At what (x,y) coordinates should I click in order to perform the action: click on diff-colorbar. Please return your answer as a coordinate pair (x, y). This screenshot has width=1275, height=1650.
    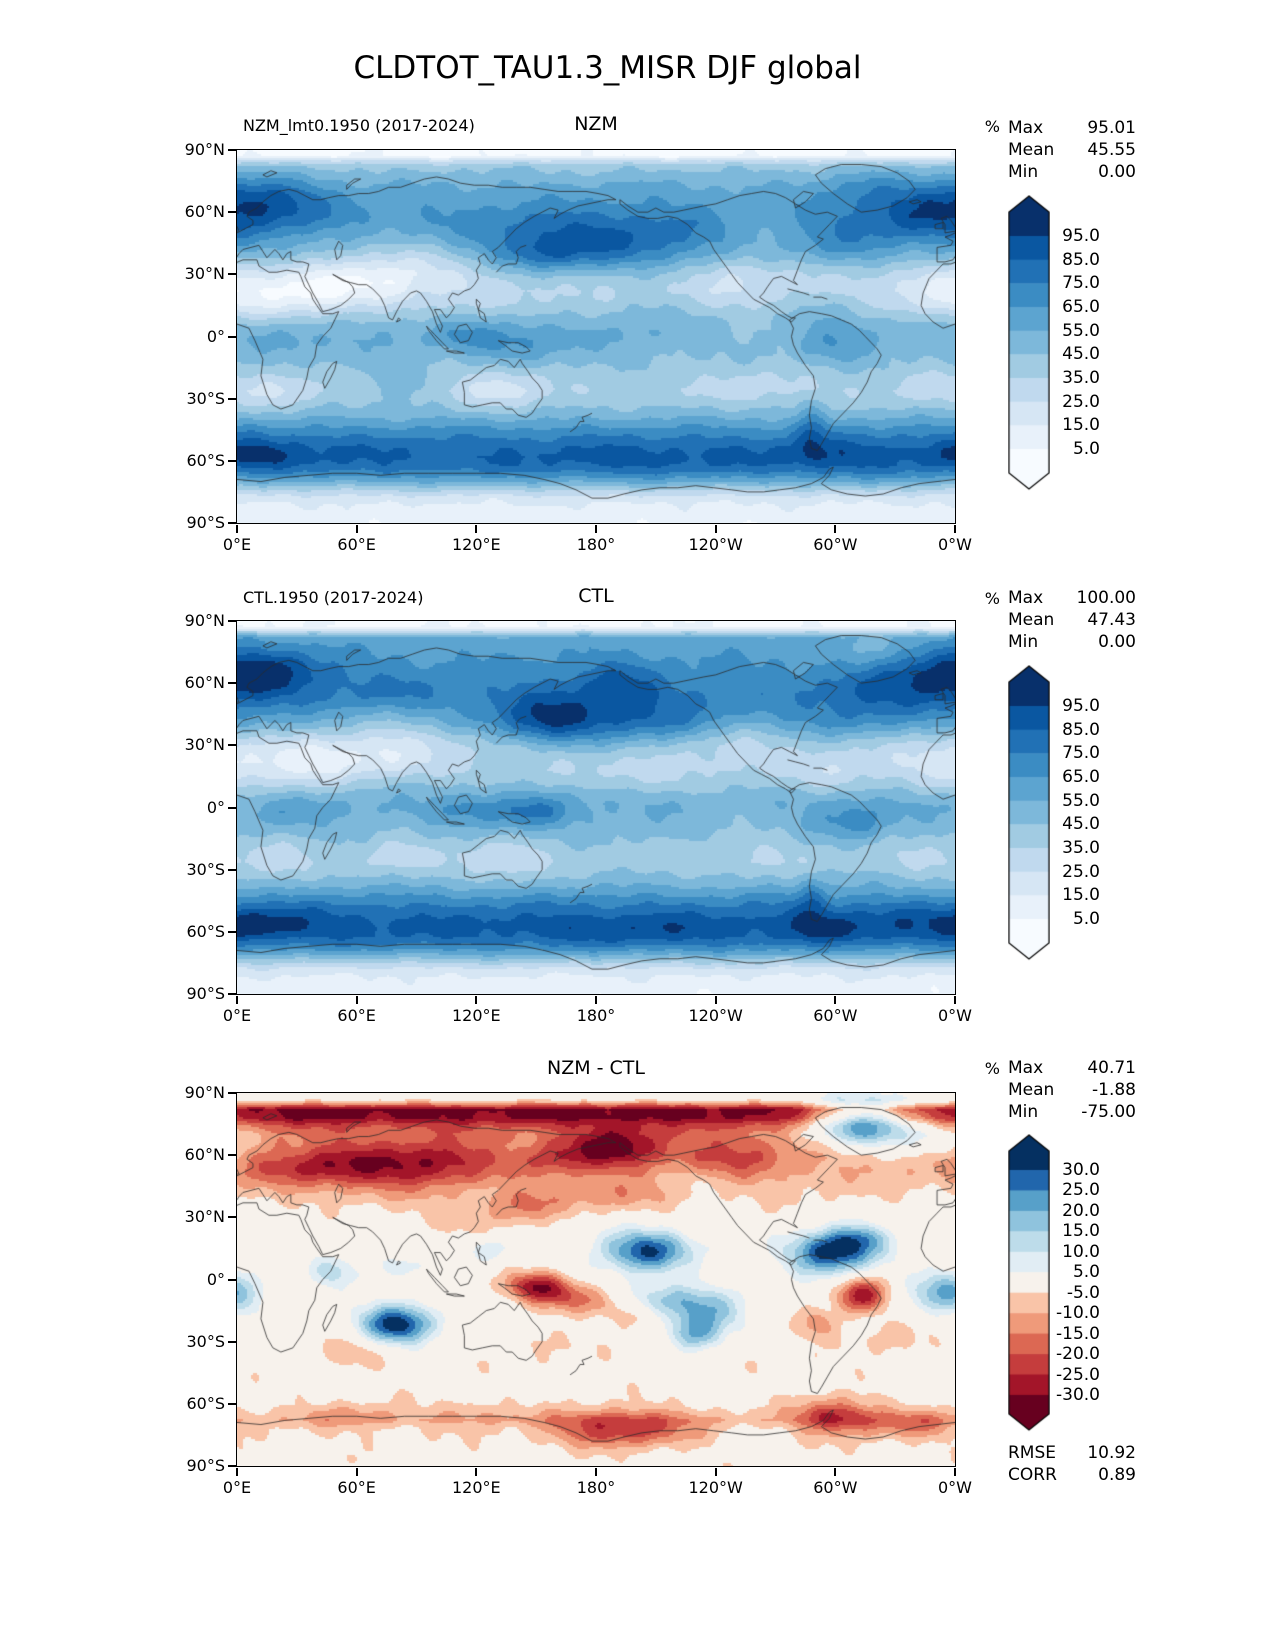
    Looking at the image, I should click on (1029, 1283).